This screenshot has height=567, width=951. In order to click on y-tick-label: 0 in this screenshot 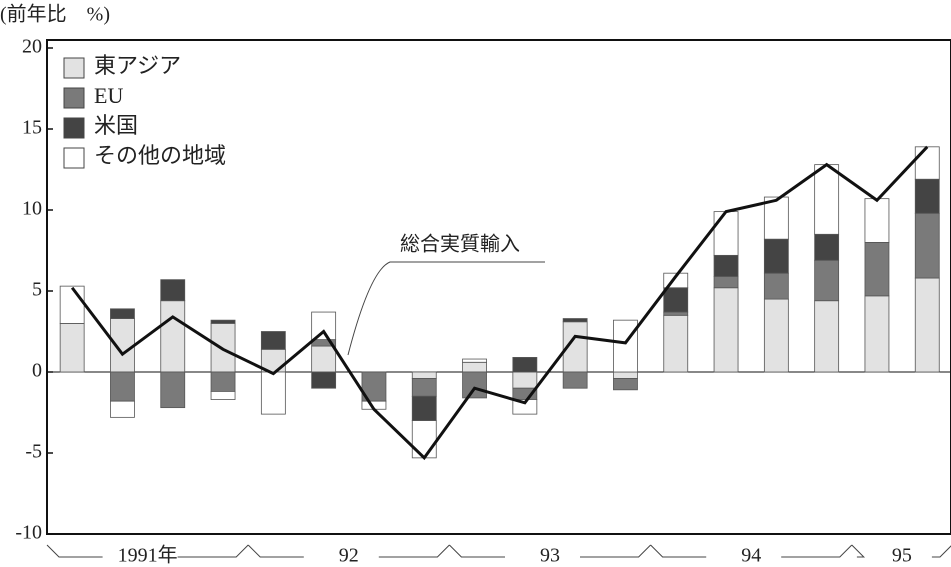, I will do `click(37, 371)`.